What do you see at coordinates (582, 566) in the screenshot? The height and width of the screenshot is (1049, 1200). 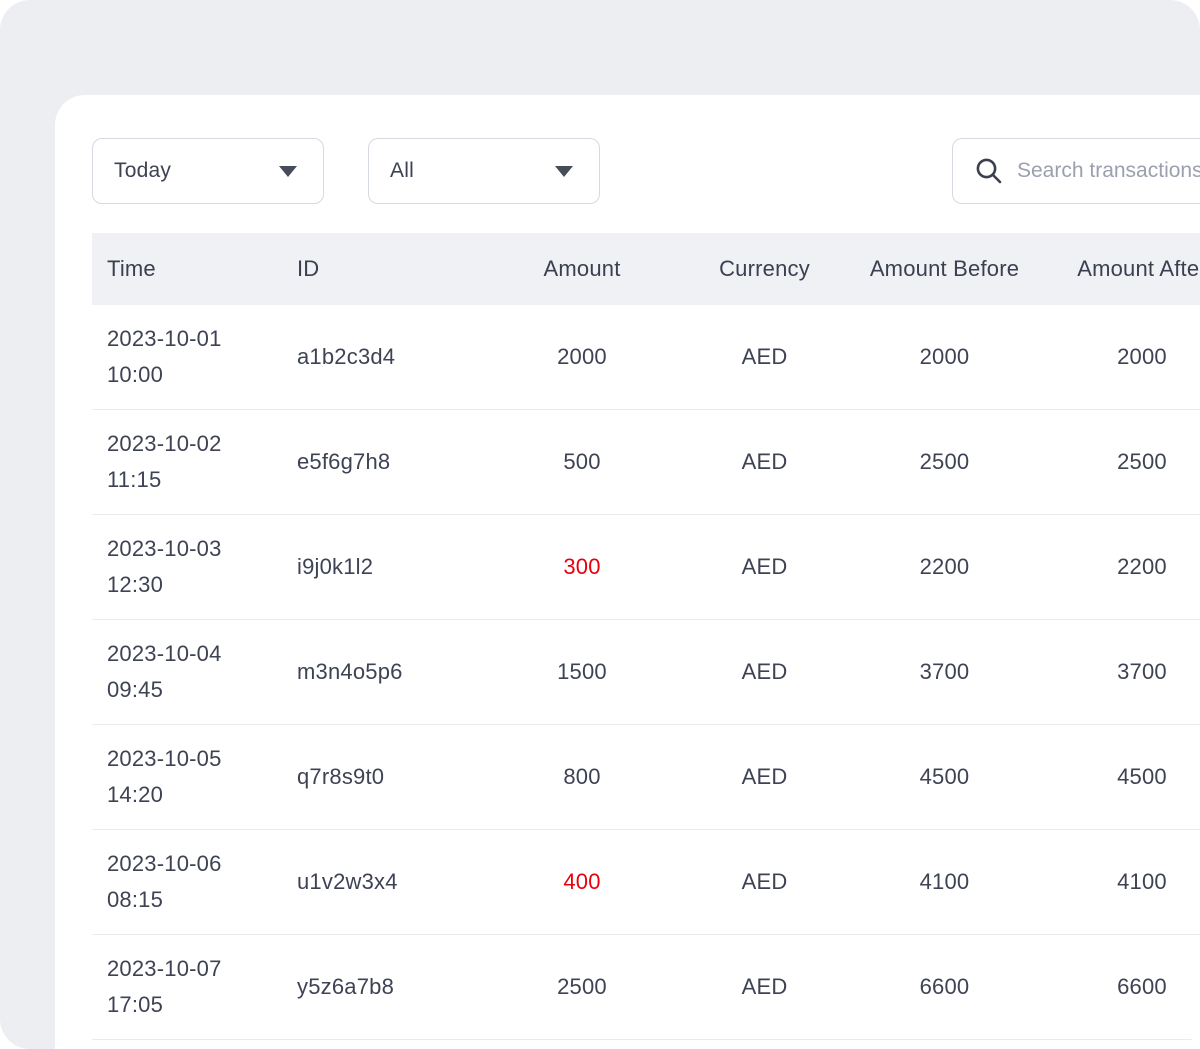 I see `cell-amount: 300` at bounding box center [582, 566].